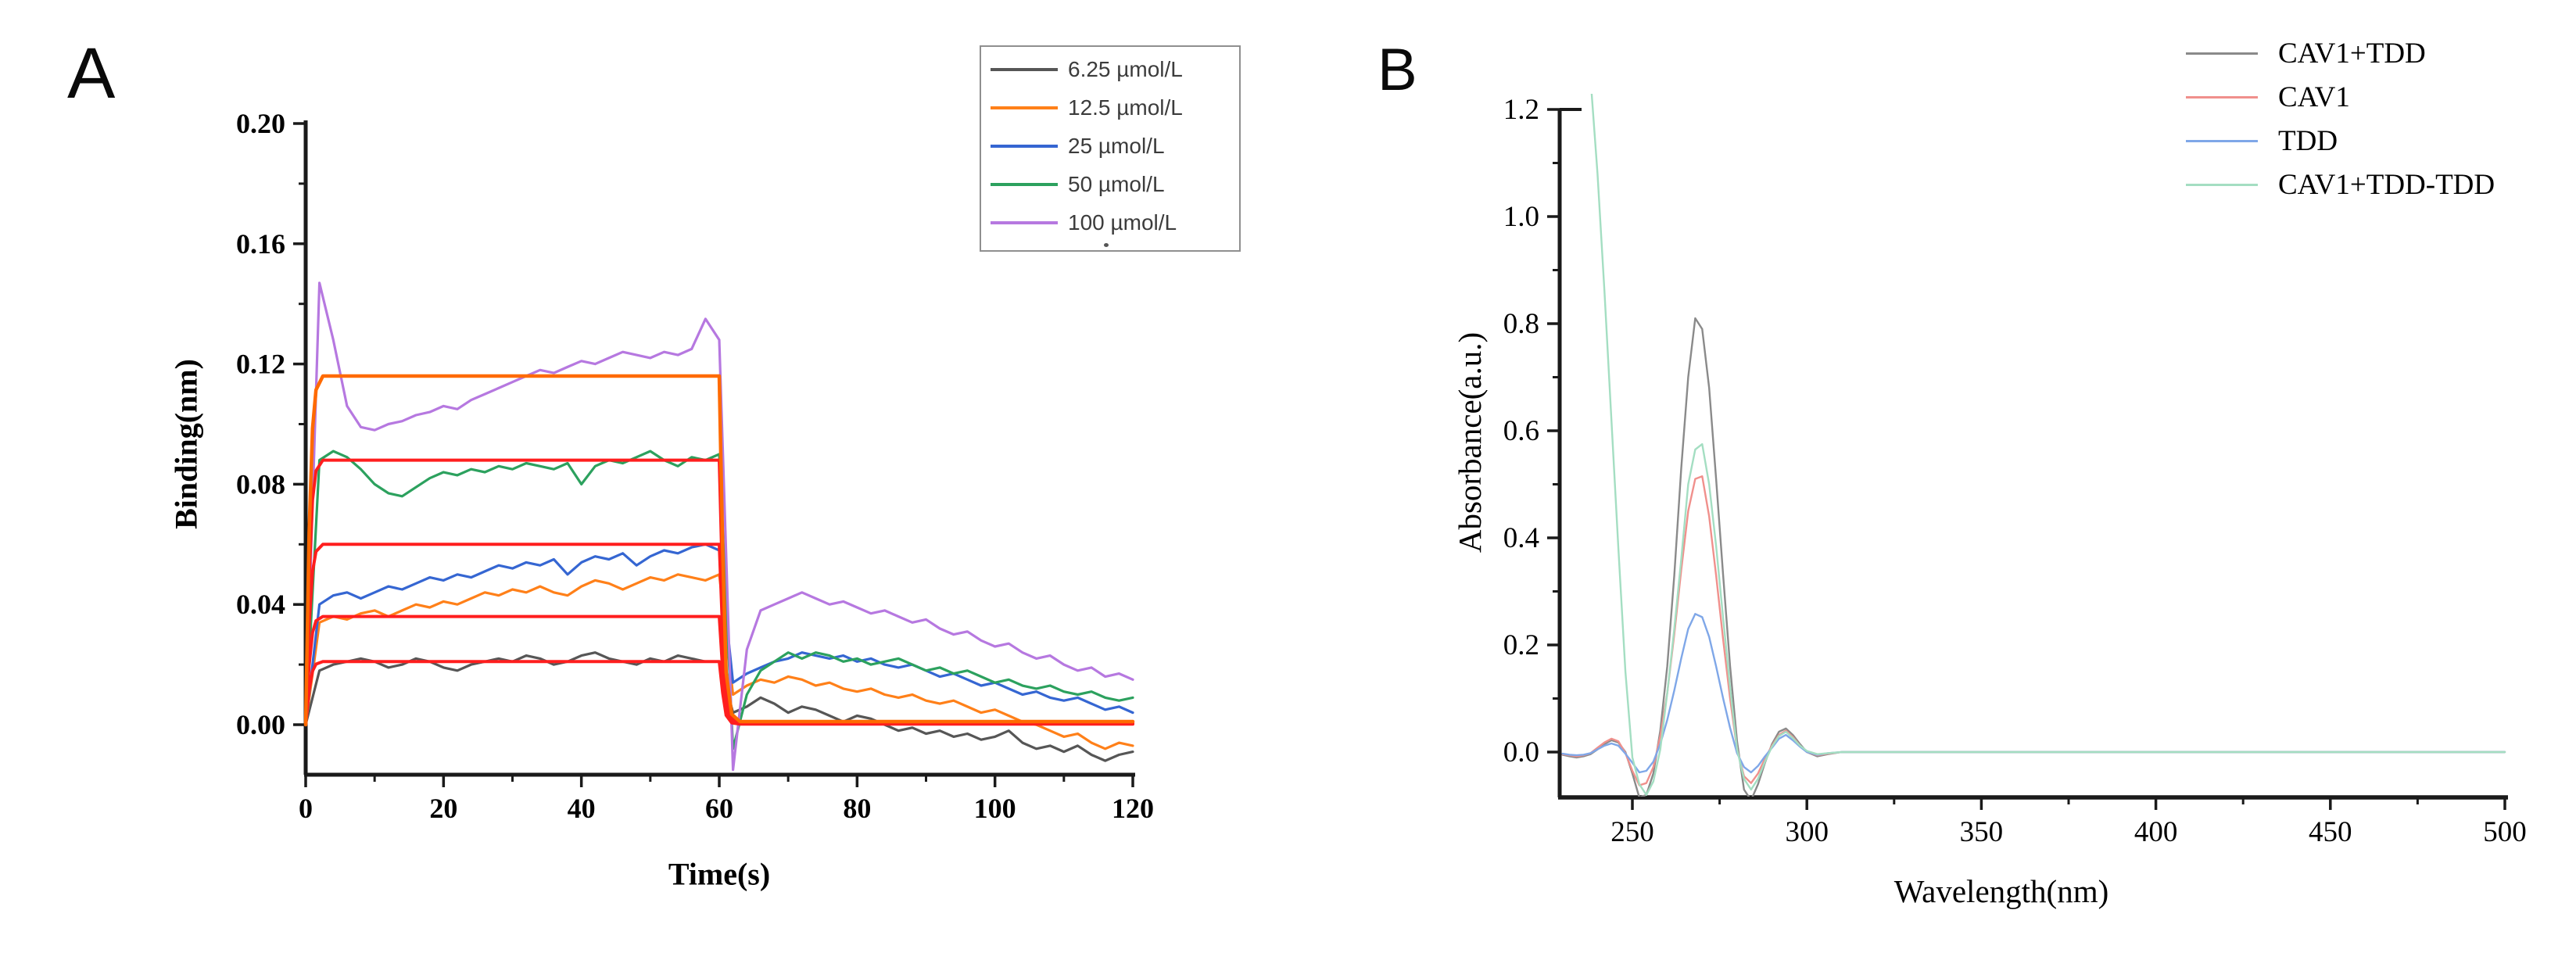  I want to click on legend-a-item: 6.25 µmol/L, so click(1112, 69).